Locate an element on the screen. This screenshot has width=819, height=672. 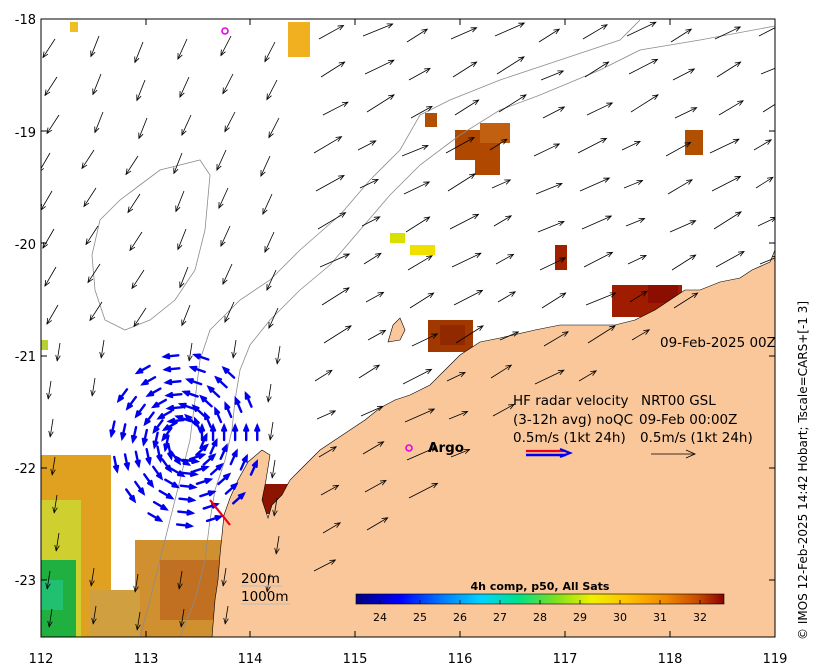
contour-1000-label: 1000m is located at coordinates (265, 597).